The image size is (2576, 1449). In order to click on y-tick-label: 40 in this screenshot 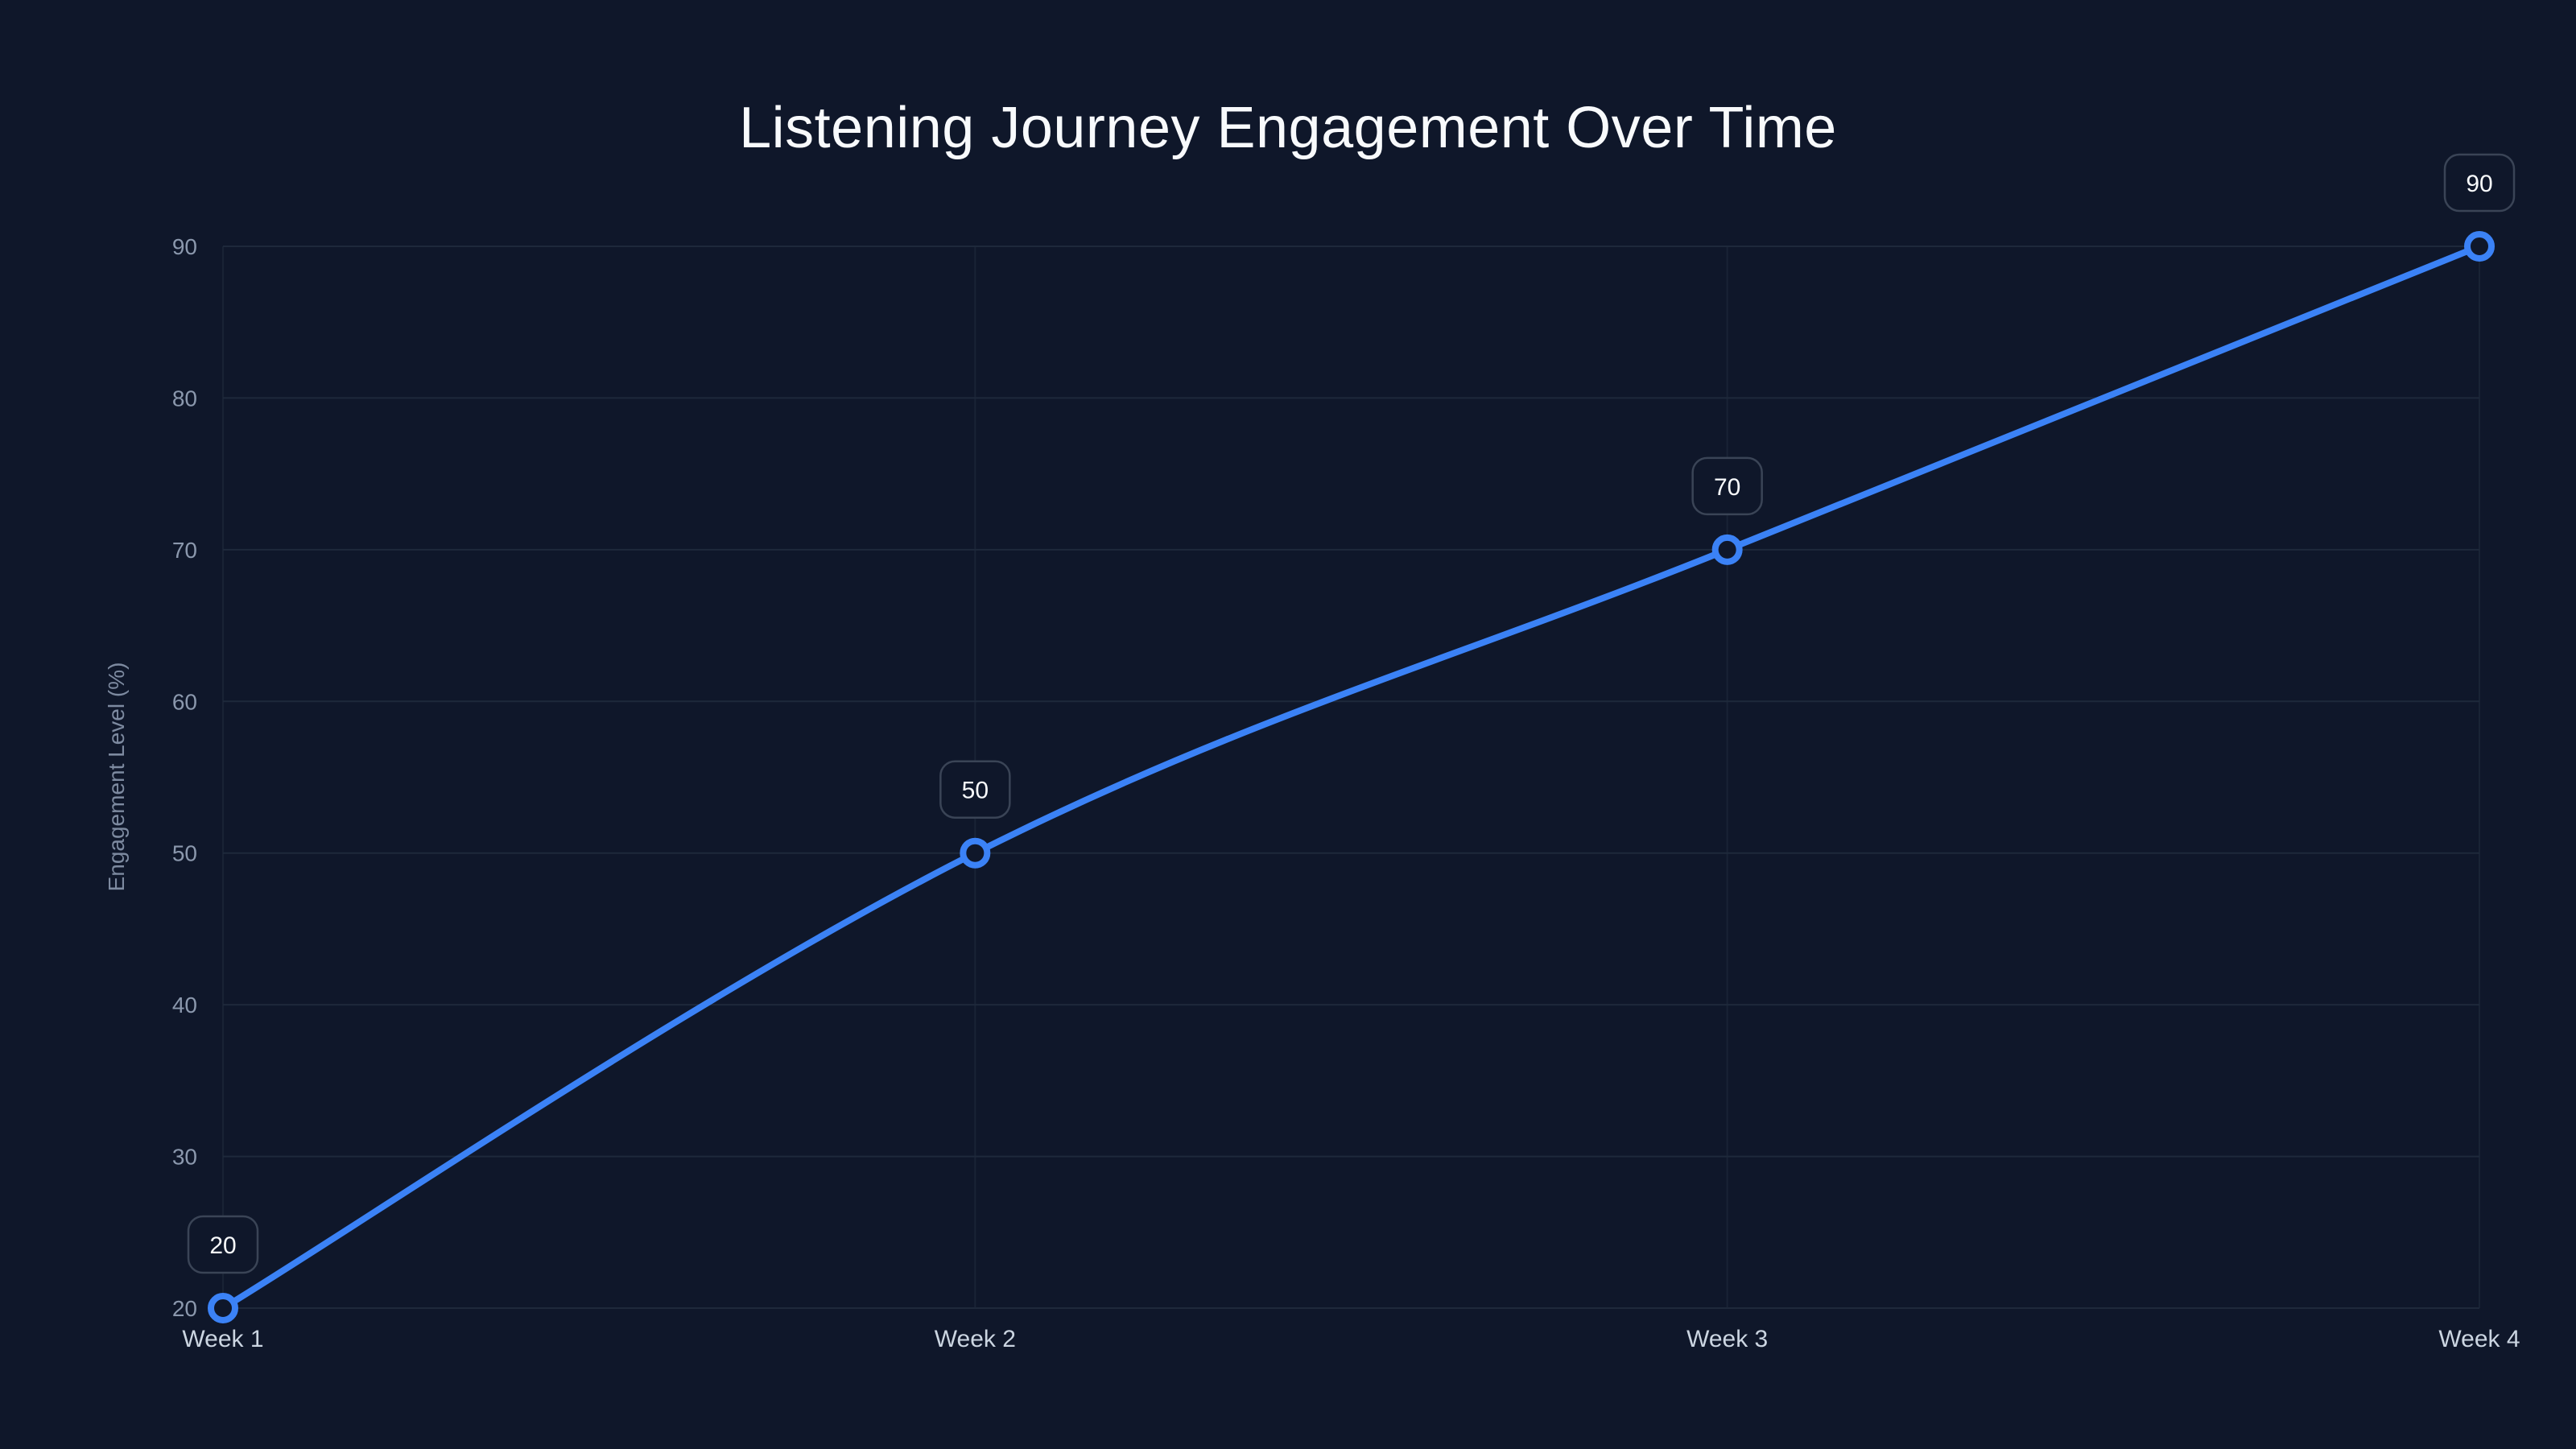, I will do `click(184, 1006)`.